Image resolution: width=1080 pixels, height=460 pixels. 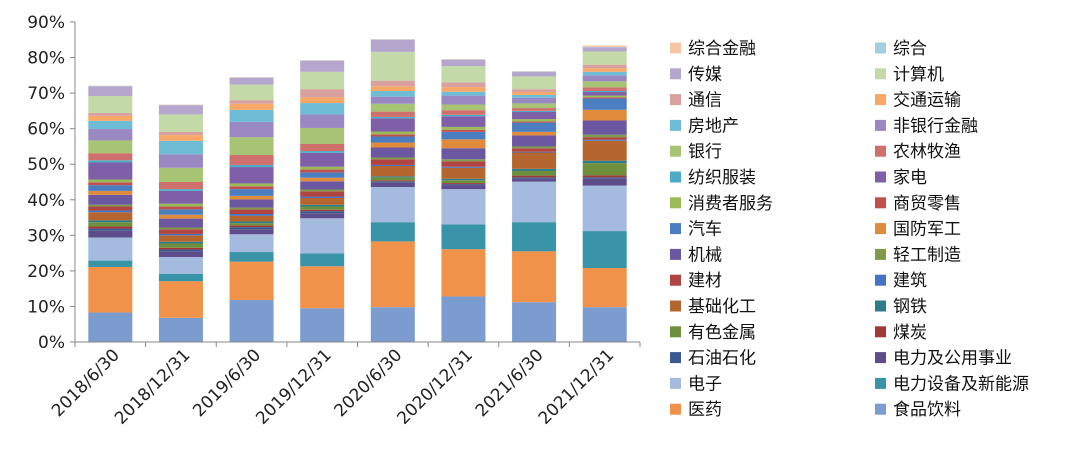 What do you see at coordinates (322, 325) in the screenshot?
I see `bar-segment-食品饮料-2019/12/31` at bounding box center [322, 325].